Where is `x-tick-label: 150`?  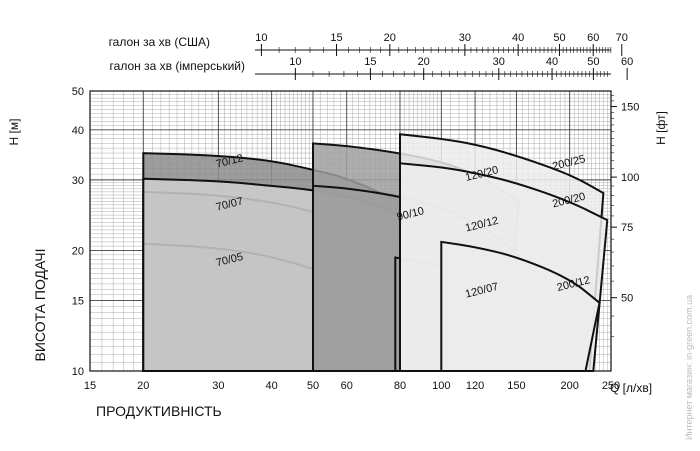 x-tick-label: 150 is located at coordinates (516, 386).